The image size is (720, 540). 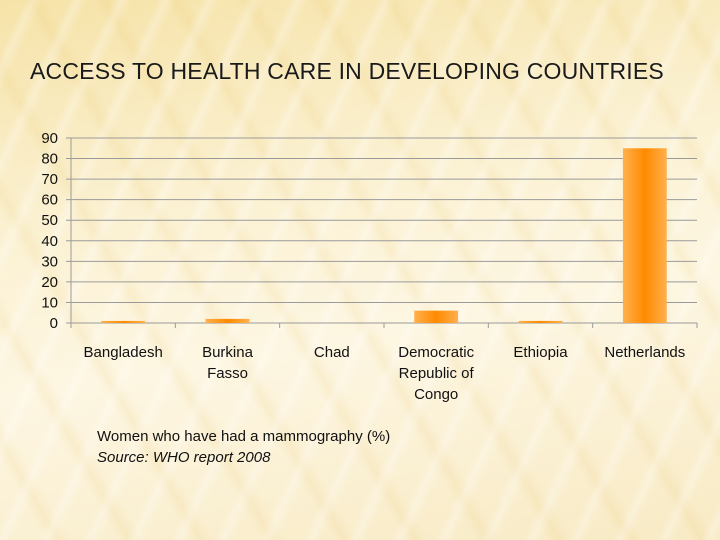 What do you see at coordinates (54, 323) in the screenshot?
I see `y-tick-label: 0` at bounding box center [54, 323].